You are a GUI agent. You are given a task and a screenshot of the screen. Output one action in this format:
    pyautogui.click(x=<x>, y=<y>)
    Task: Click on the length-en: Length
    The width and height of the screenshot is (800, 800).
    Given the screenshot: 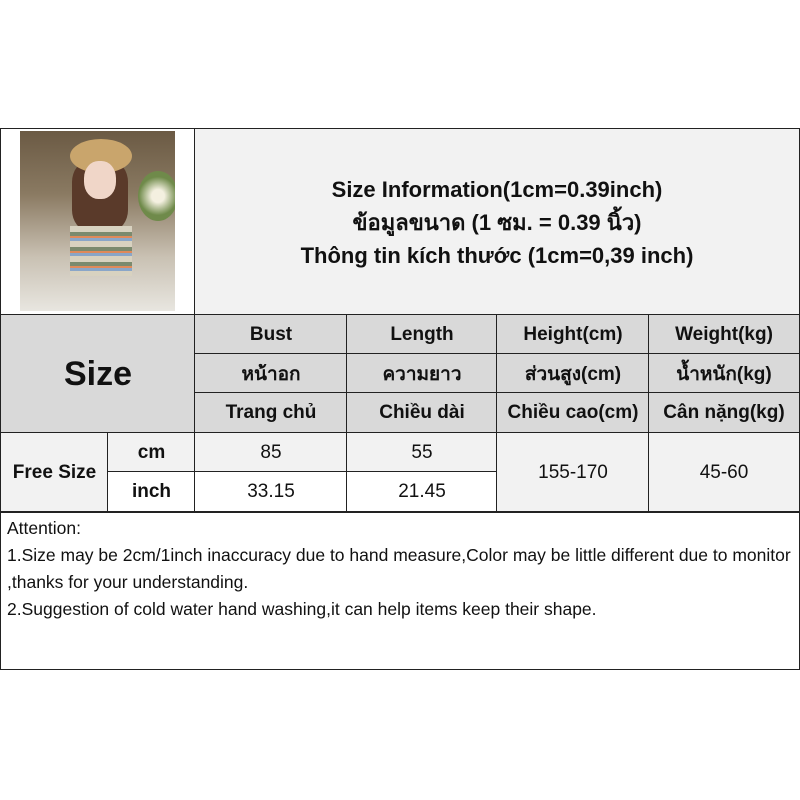 What is the action you would take?
    pyautogui.click(x=422, y=334)
    